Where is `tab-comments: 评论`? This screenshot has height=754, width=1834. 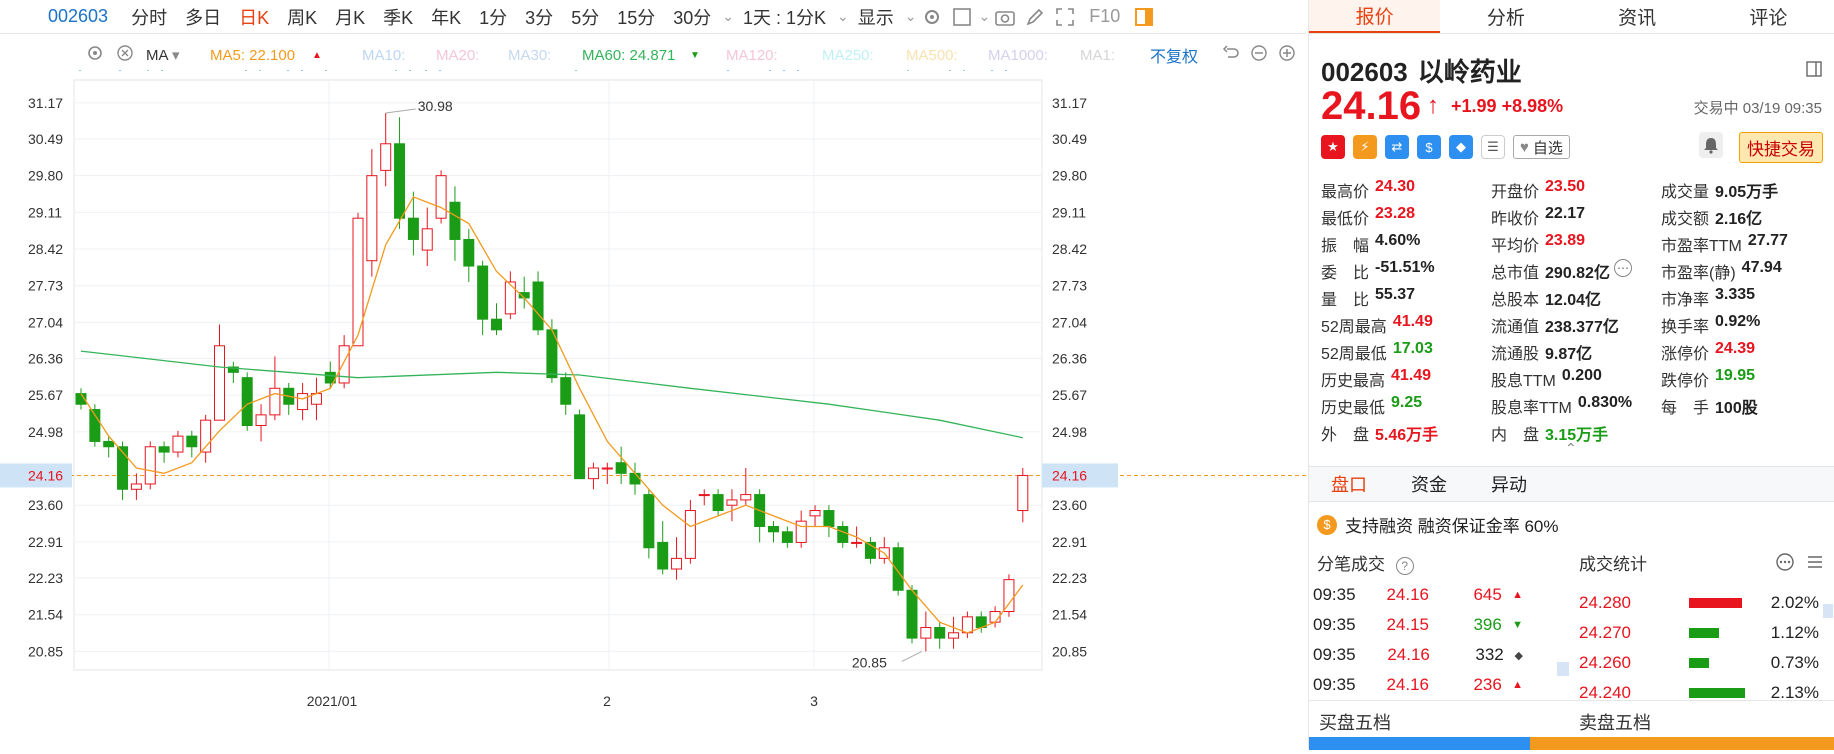
tab-comments: 评论 is located at coordinates (1768, 18).